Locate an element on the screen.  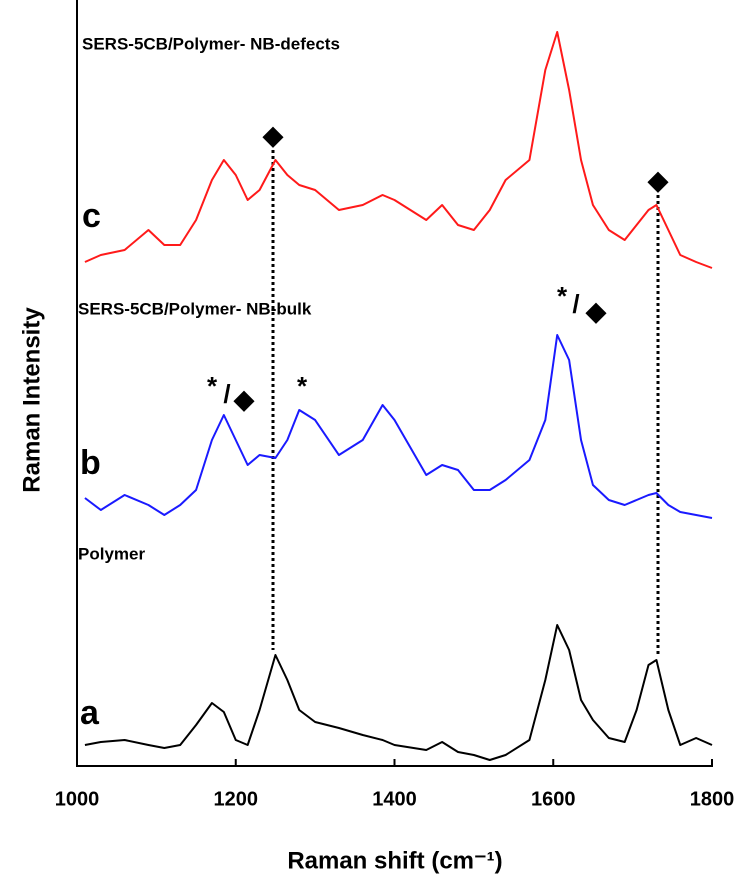
annotation: c is located at coordinates (91, 216).